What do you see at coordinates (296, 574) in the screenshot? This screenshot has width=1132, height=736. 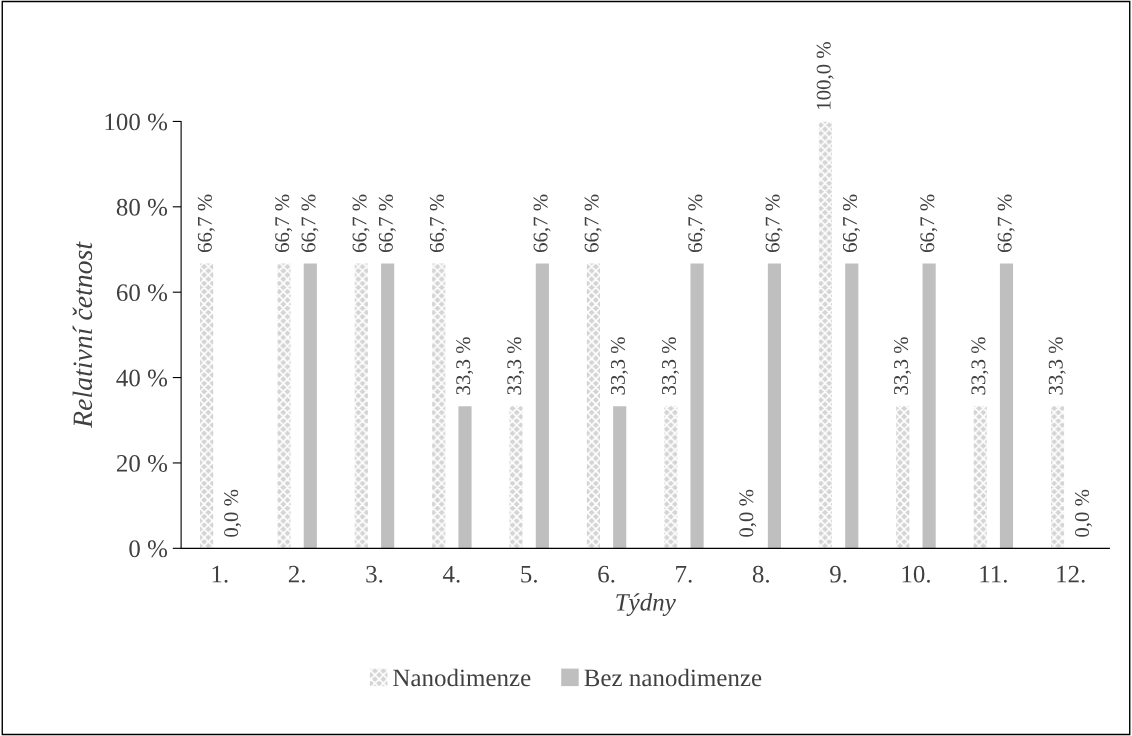 I see `x-tick-label: 2.` at bounding box center [296, 574].